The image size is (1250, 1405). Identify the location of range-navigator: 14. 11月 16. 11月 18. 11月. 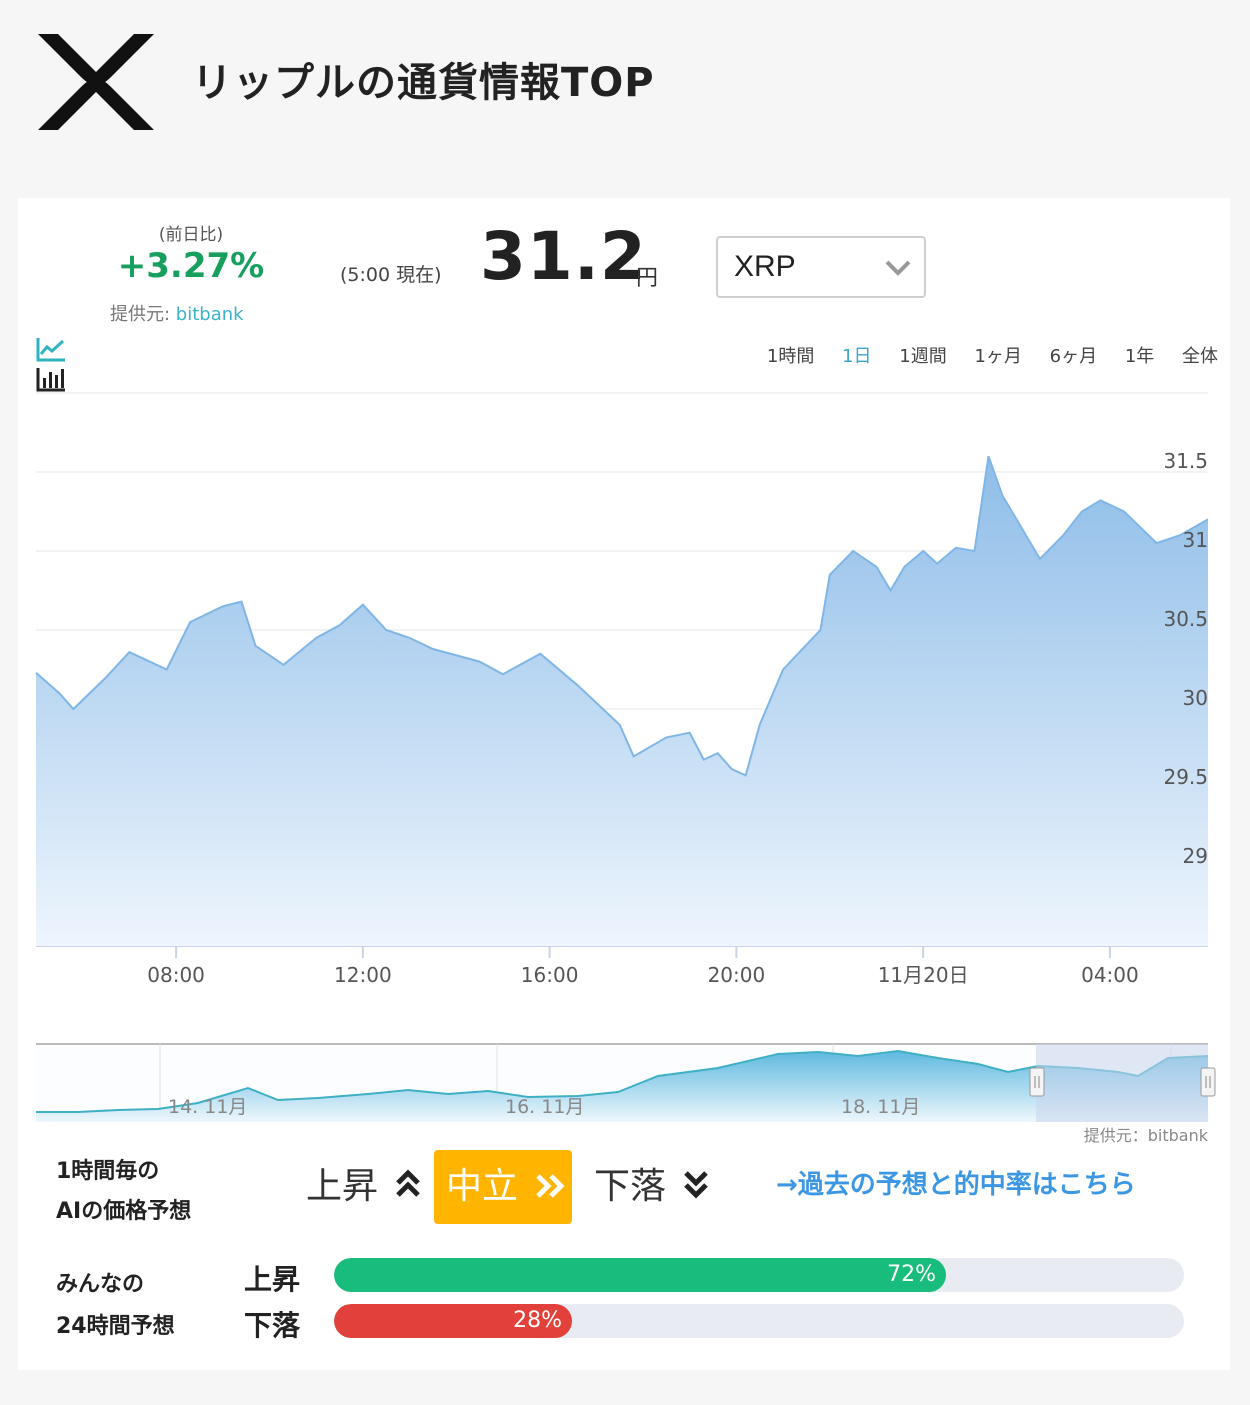
(626, 1082).